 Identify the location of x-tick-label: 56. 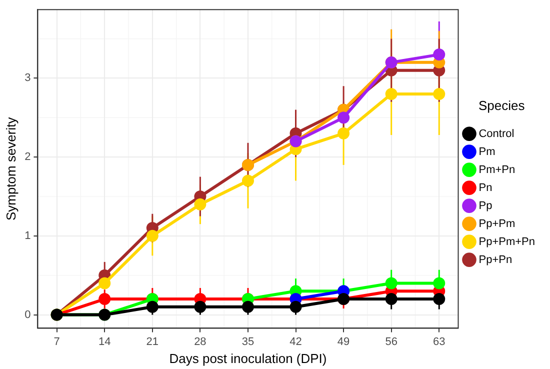
(391, 342).